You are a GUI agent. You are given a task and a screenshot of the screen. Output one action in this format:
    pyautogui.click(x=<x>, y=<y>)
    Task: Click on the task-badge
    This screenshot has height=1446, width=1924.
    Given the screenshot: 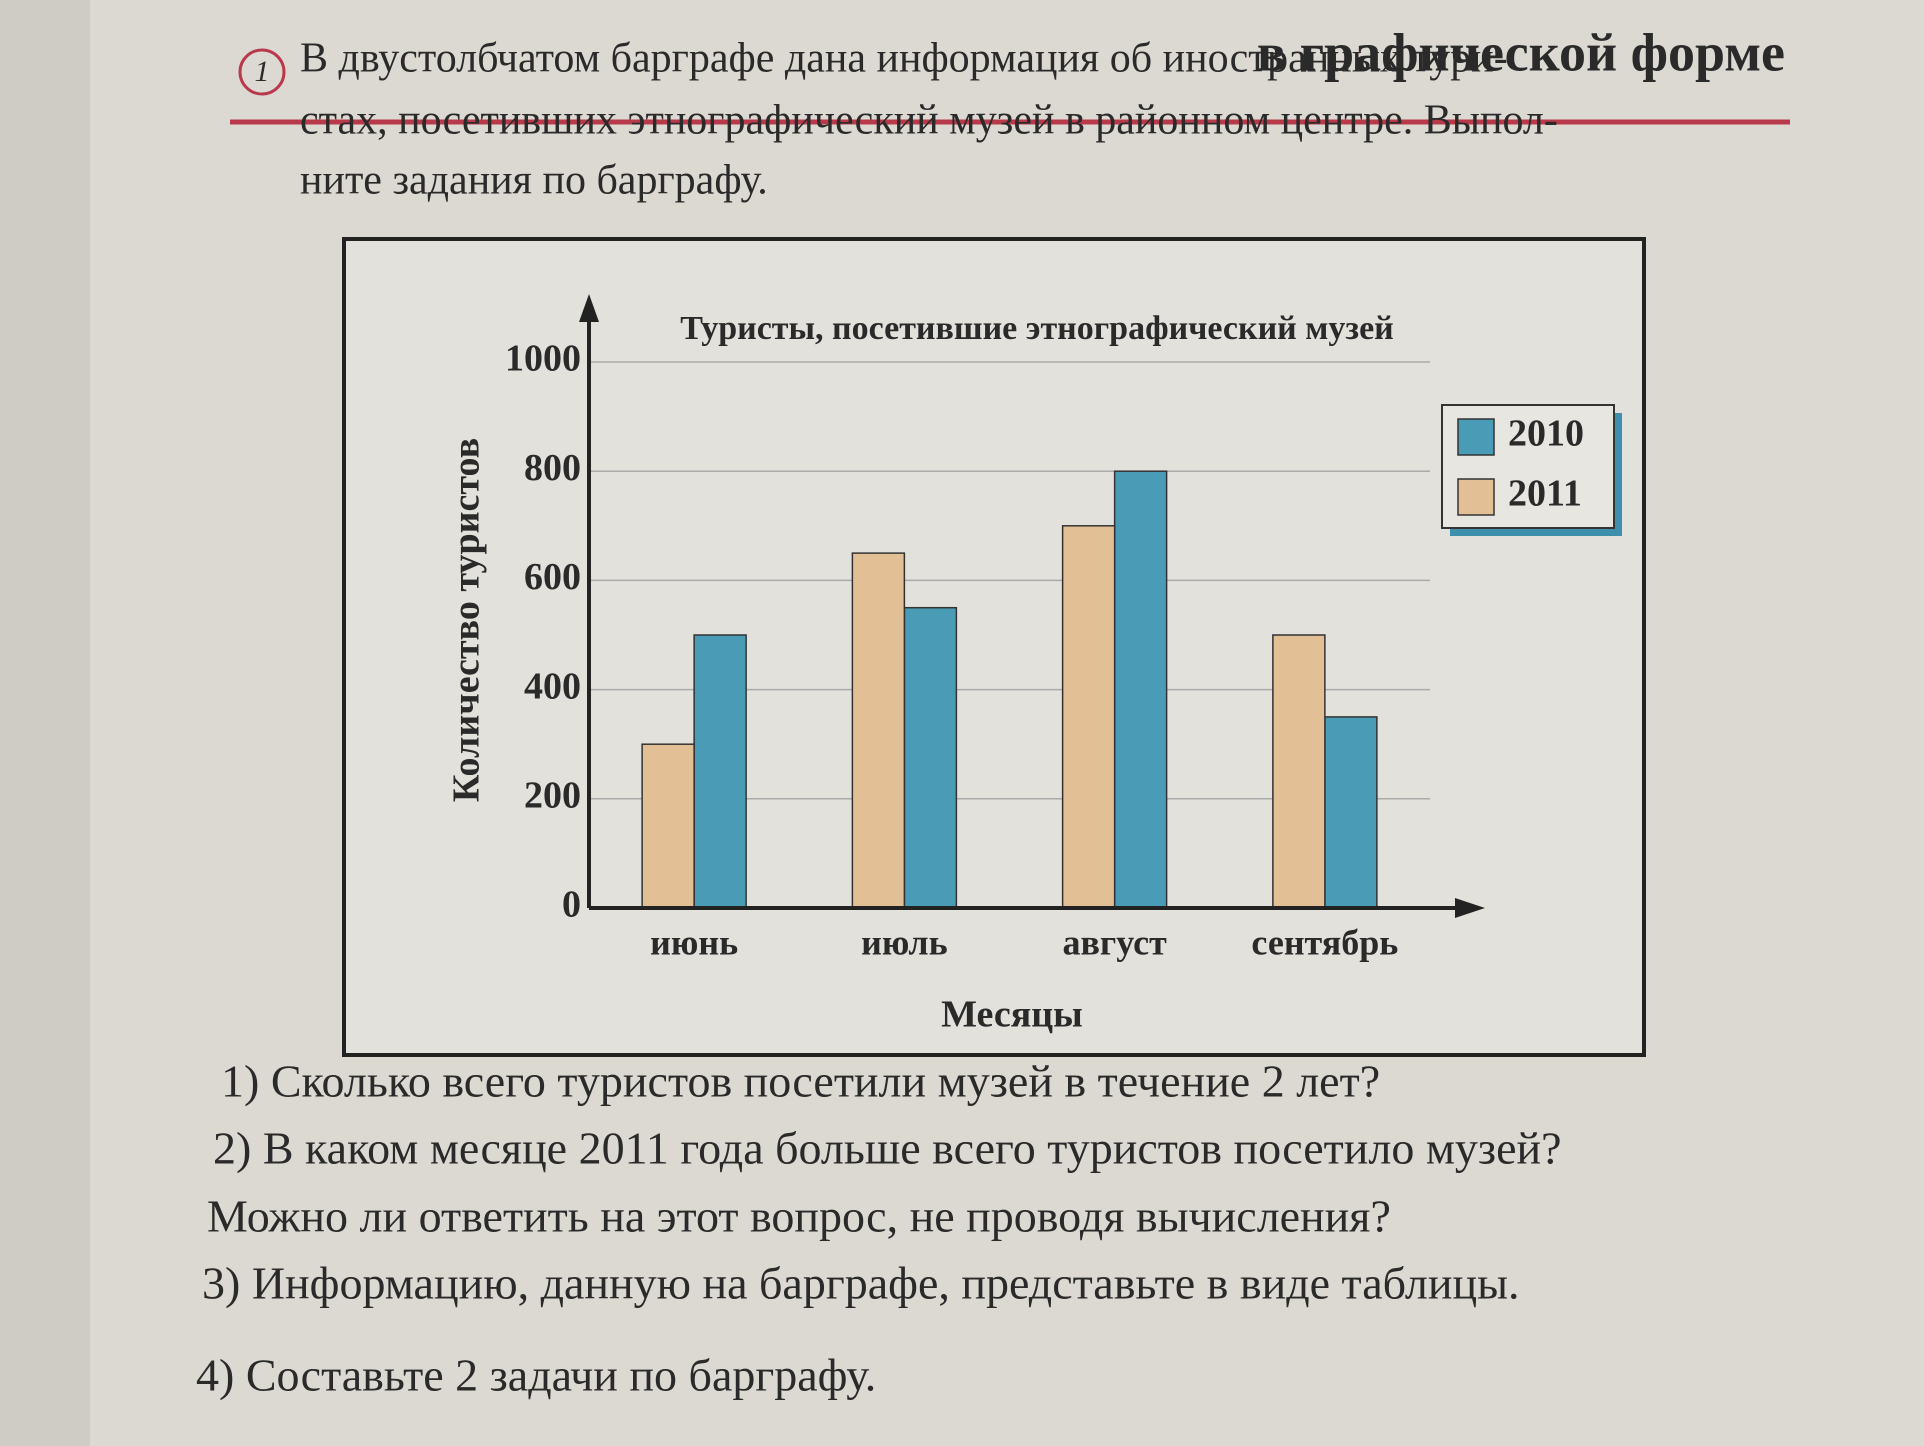 What is the action you would take?
    pyautogui.click(x=262, y=72)
    